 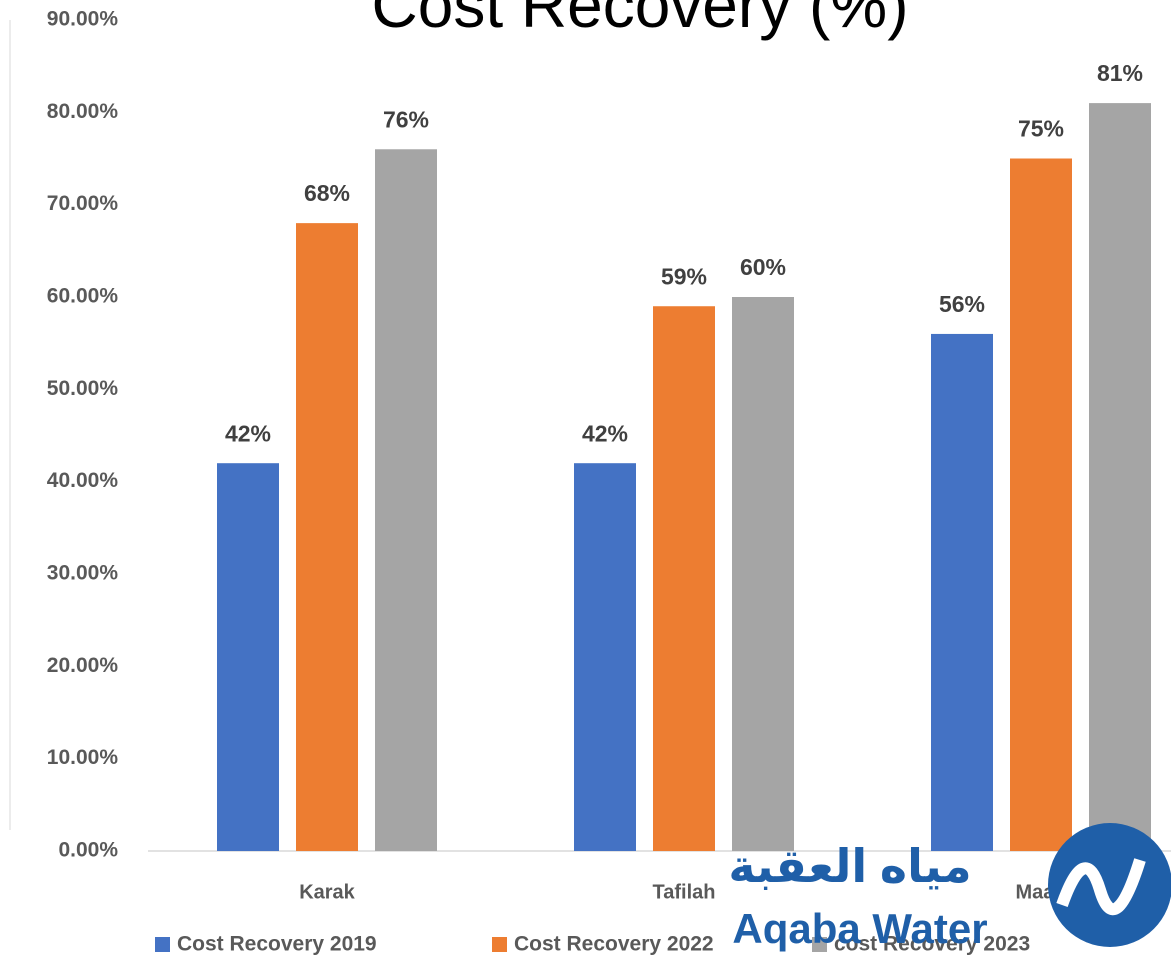 I want to click on y-tick-label: 80.00%, so click(x=83, y=111).